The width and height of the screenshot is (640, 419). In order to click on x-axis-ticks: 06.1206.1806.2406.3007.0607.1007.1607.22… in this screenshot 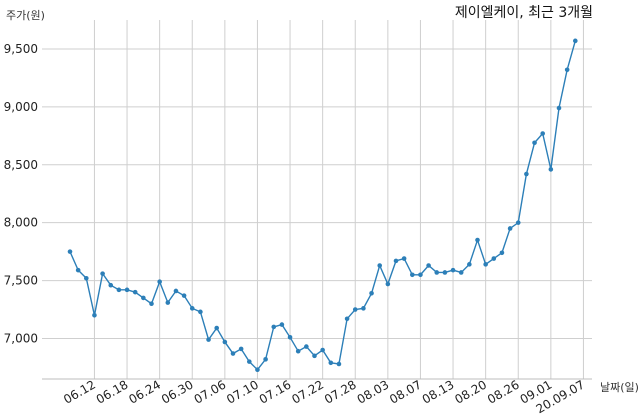, I will do `click(324, 396)`.